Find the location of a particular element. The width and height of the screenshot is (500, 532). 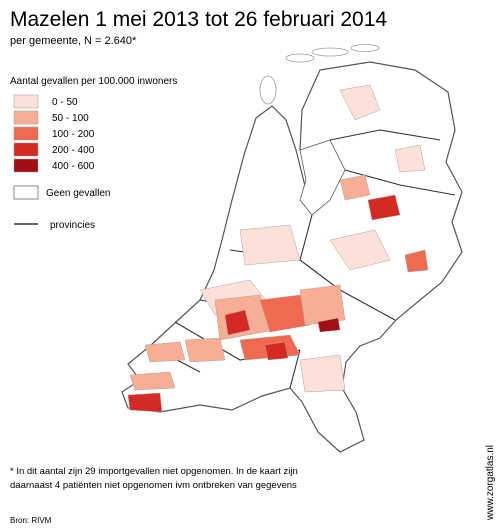

legend-label: Geen gevallen is located at coordinates (78, 193).